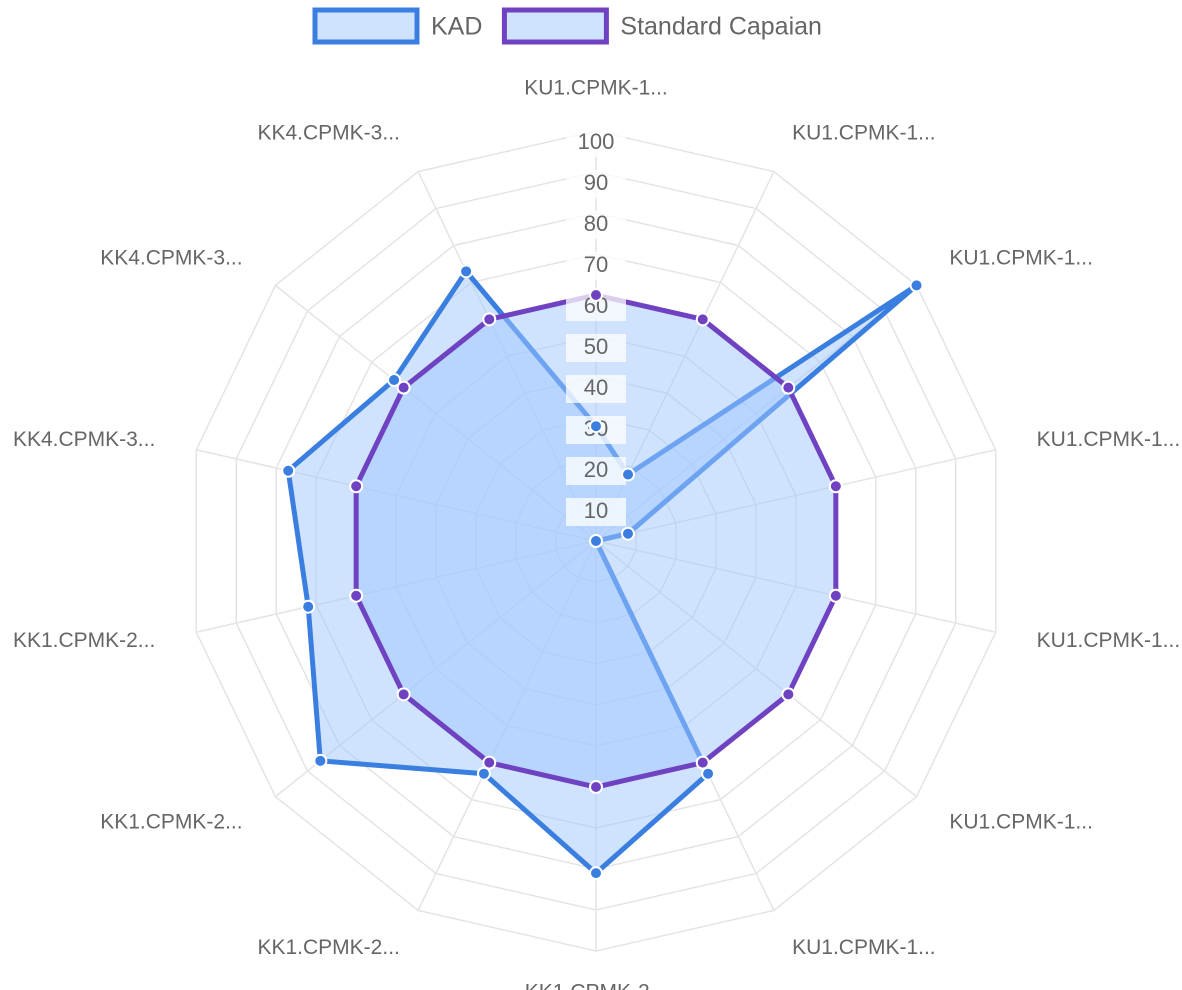 This screenshot has height=990, width=1182. I want to click on r-tick-label: 70, so click(596, 264).